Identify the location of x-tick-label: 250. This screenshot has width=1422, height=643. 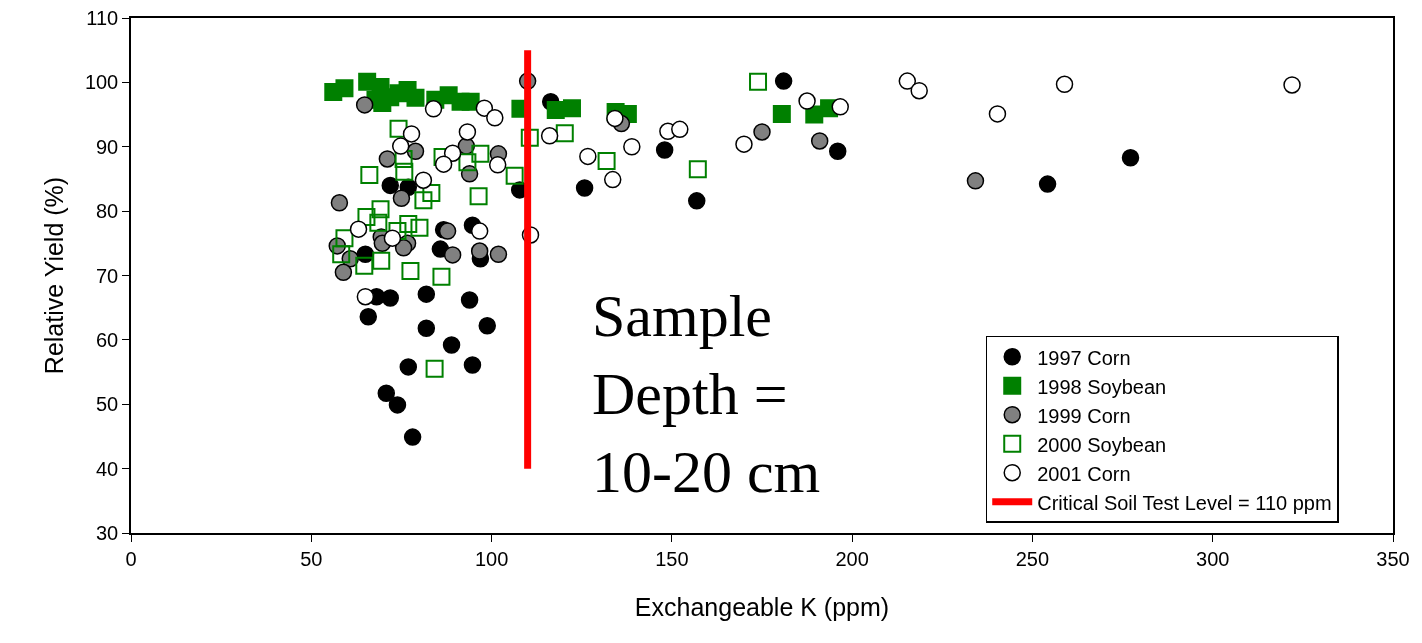
(1032, 558).